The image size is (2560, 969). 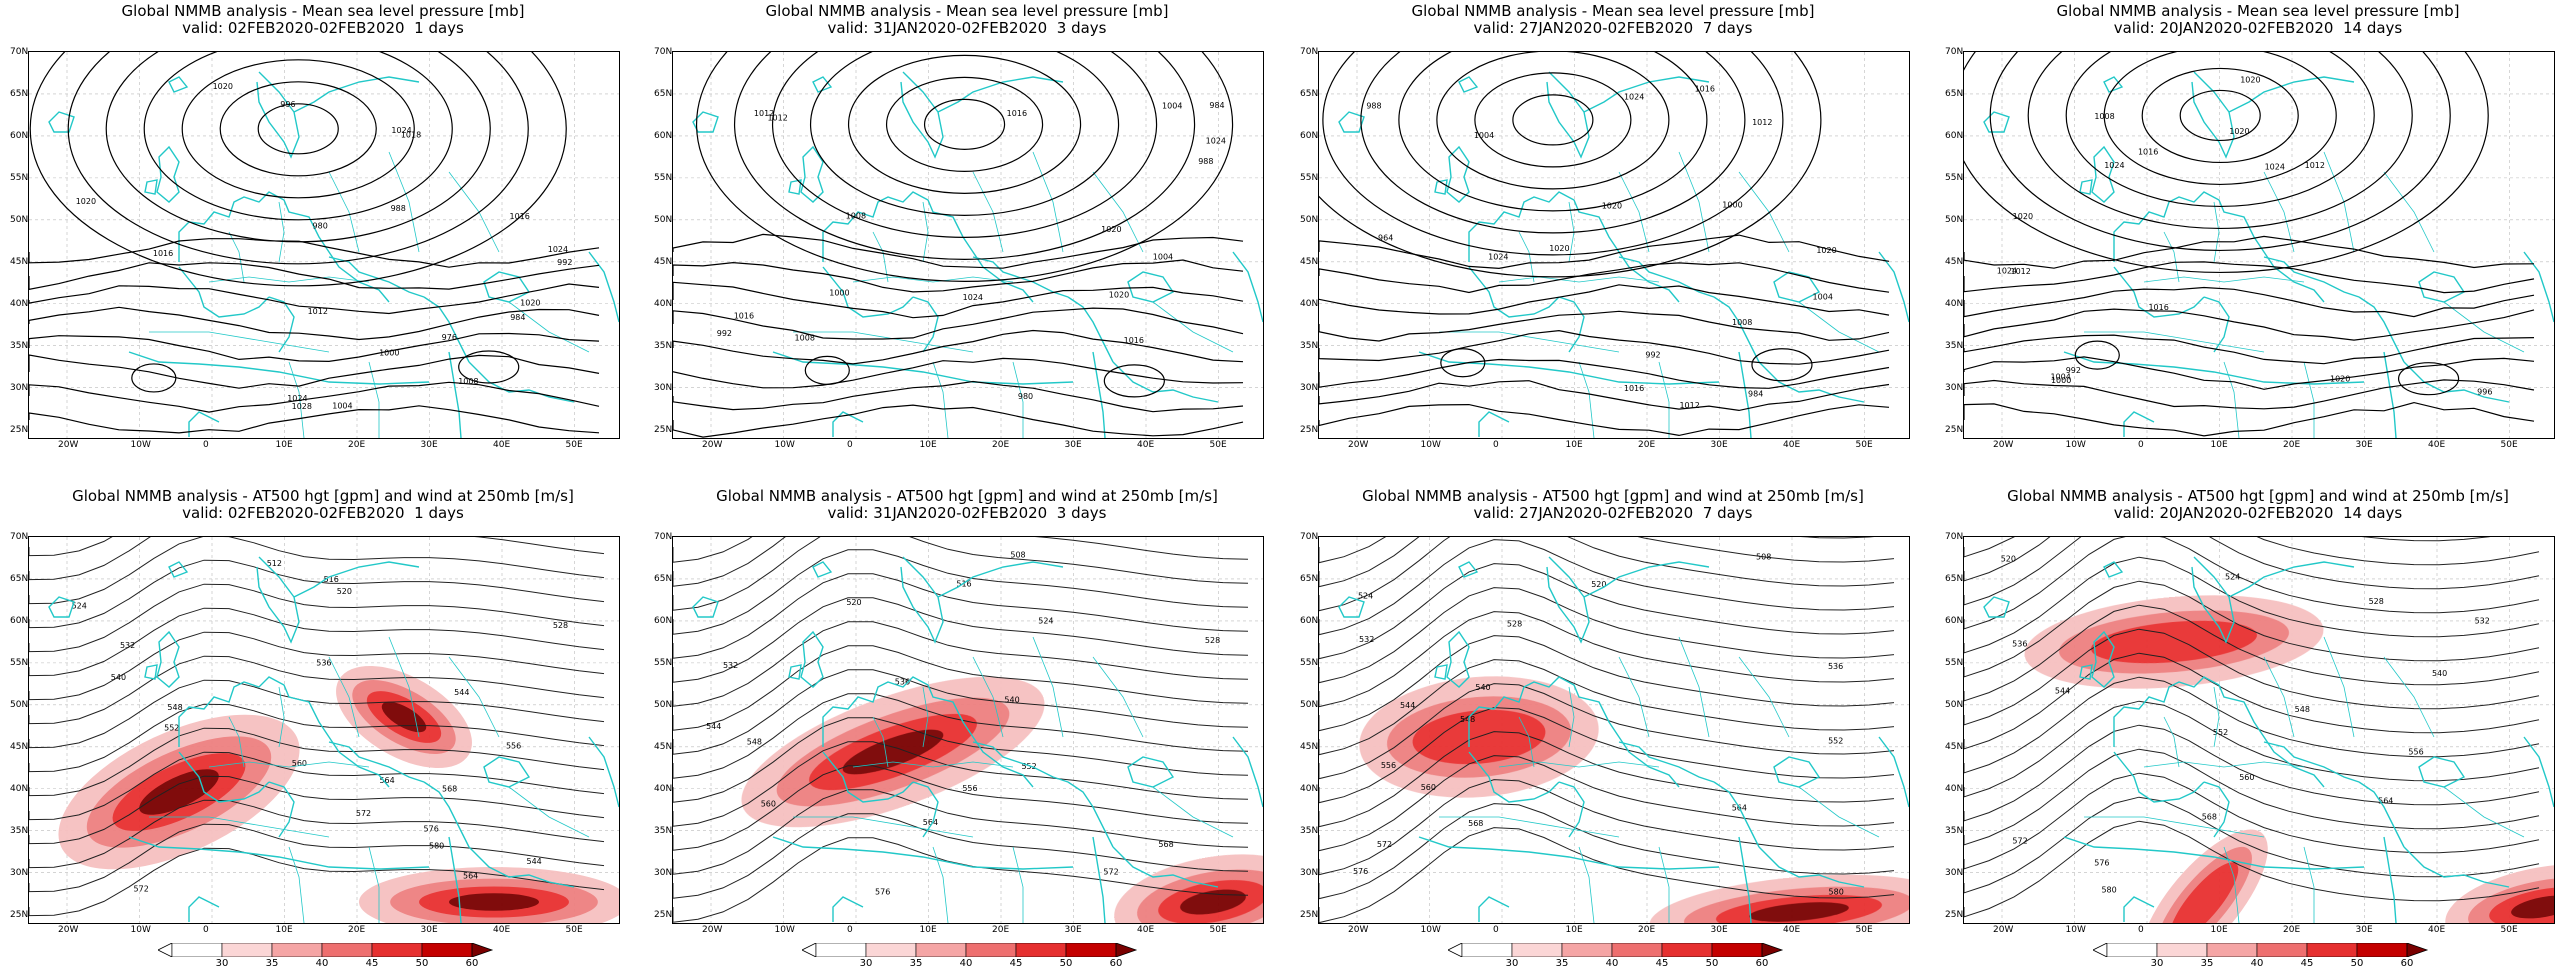 What do you see at coordinates (1309, 219) in the screenshot?
I see `lat-tick-label: 50N` at bounding box center [1309, 219].